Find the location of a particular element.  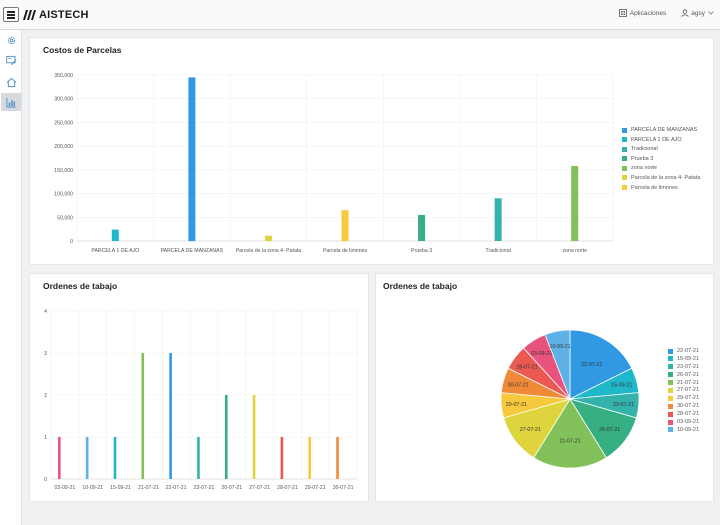

legend-item: zona norte is located at coordinates (661, 168).